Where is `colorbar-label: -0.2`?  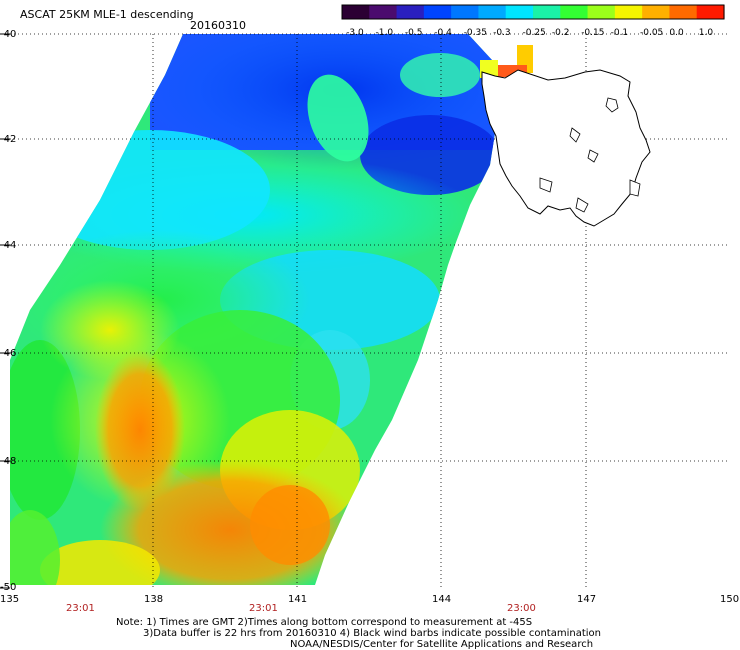
colorbar-label: -0.2 is located at coordinates (561, 33).